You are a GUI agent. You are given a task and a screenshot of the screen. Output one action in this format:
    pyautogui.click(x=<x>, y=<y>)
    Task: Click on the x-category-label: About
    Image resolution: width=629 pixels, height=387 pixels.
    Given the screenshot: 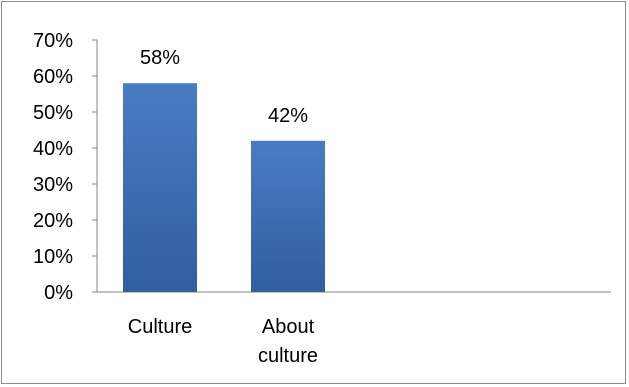 What is the action you would take?
    pyautogui.click(x=288, y=327)
    